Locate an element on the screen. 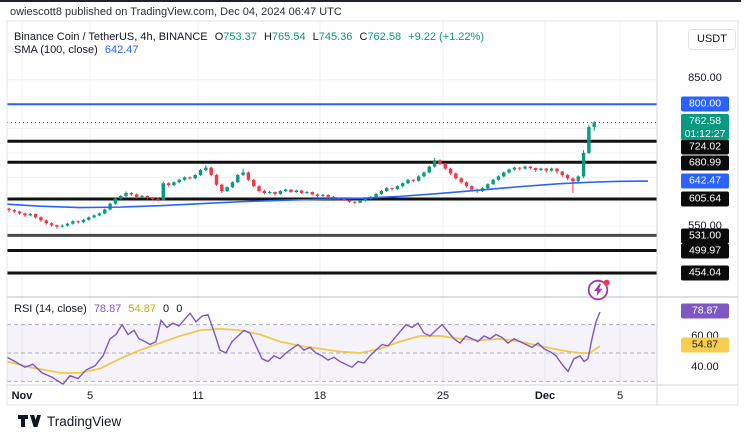  high-label: H is located at coordinates (267, 37).